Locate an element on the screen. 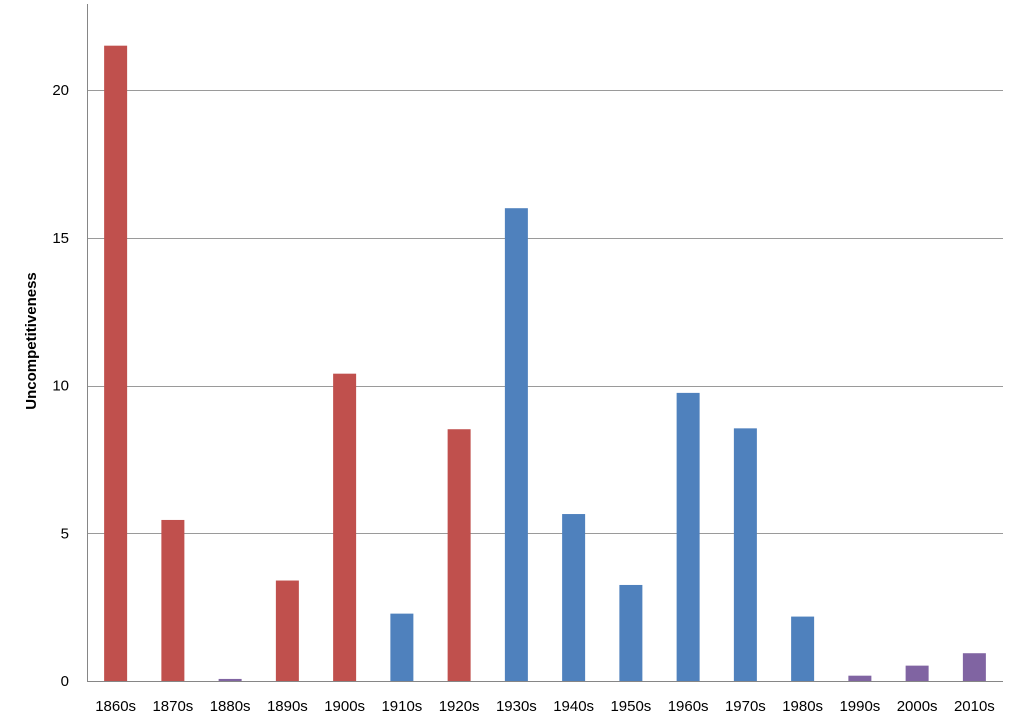 The width and height of the screenshot is (1019, 721). bar-1900s is located at coordinates (345, 527).